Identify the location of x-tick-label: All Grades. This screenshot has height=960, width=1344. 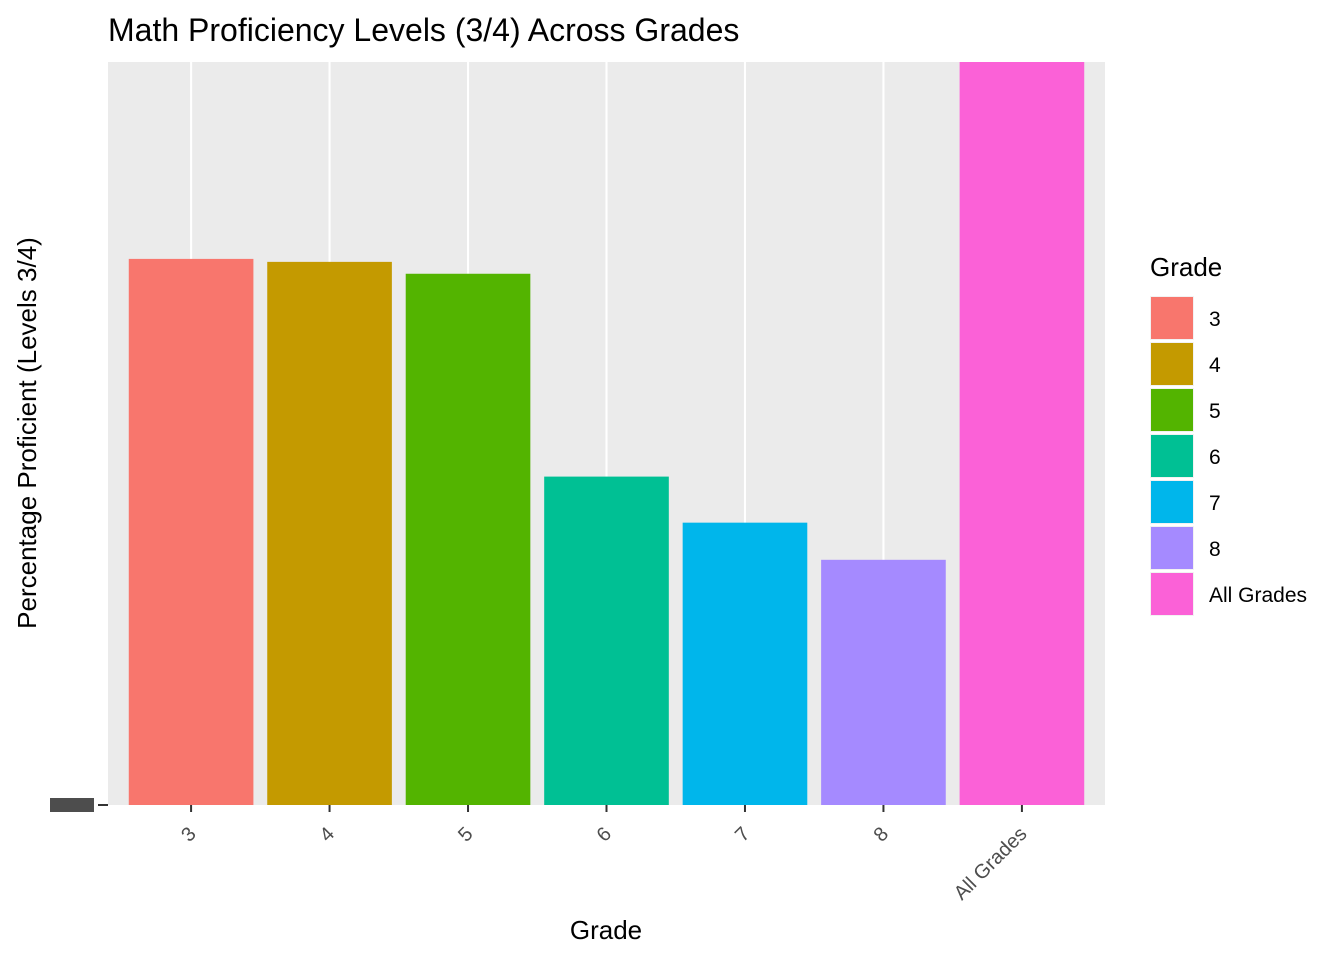
(991, 864).